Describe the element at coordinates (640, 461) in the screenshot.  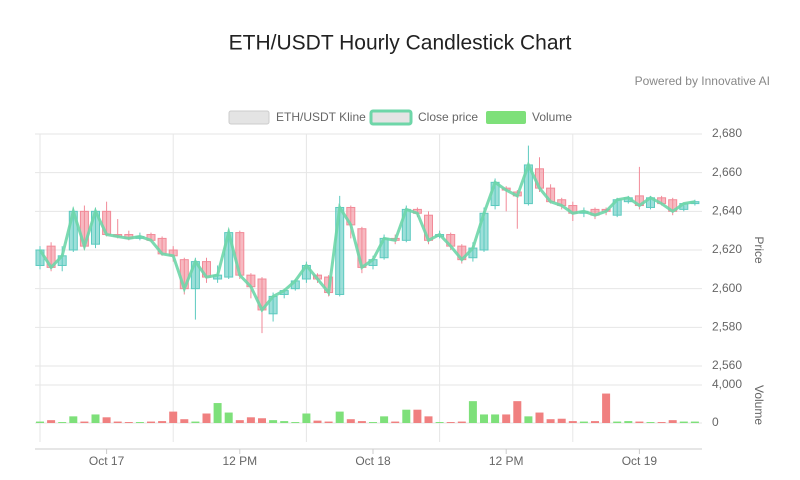
I see `x-tick-label: Oct 19` at that location.